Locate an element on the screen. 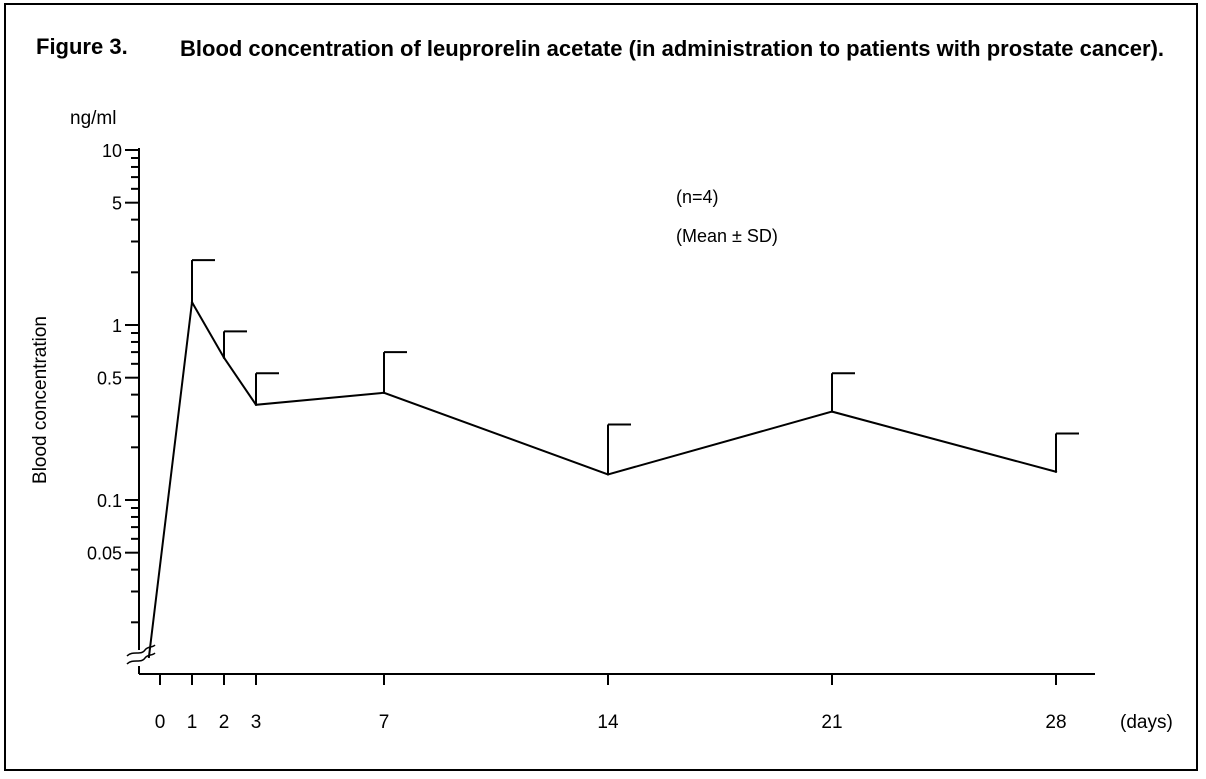 The width and height of the screenshot is (1206, 779). annotation-mean-sd: (Mean ± SD) is located at coordinates (727, 236).